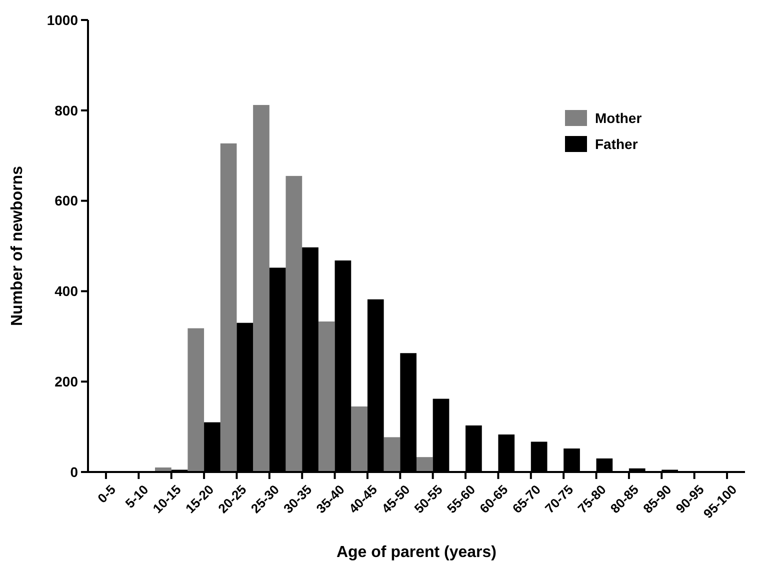  What do you see at coordinates (17, 246) in the screenshot?
I see `y-axis-title: Number of newborns` at bounding box center [17, 246].